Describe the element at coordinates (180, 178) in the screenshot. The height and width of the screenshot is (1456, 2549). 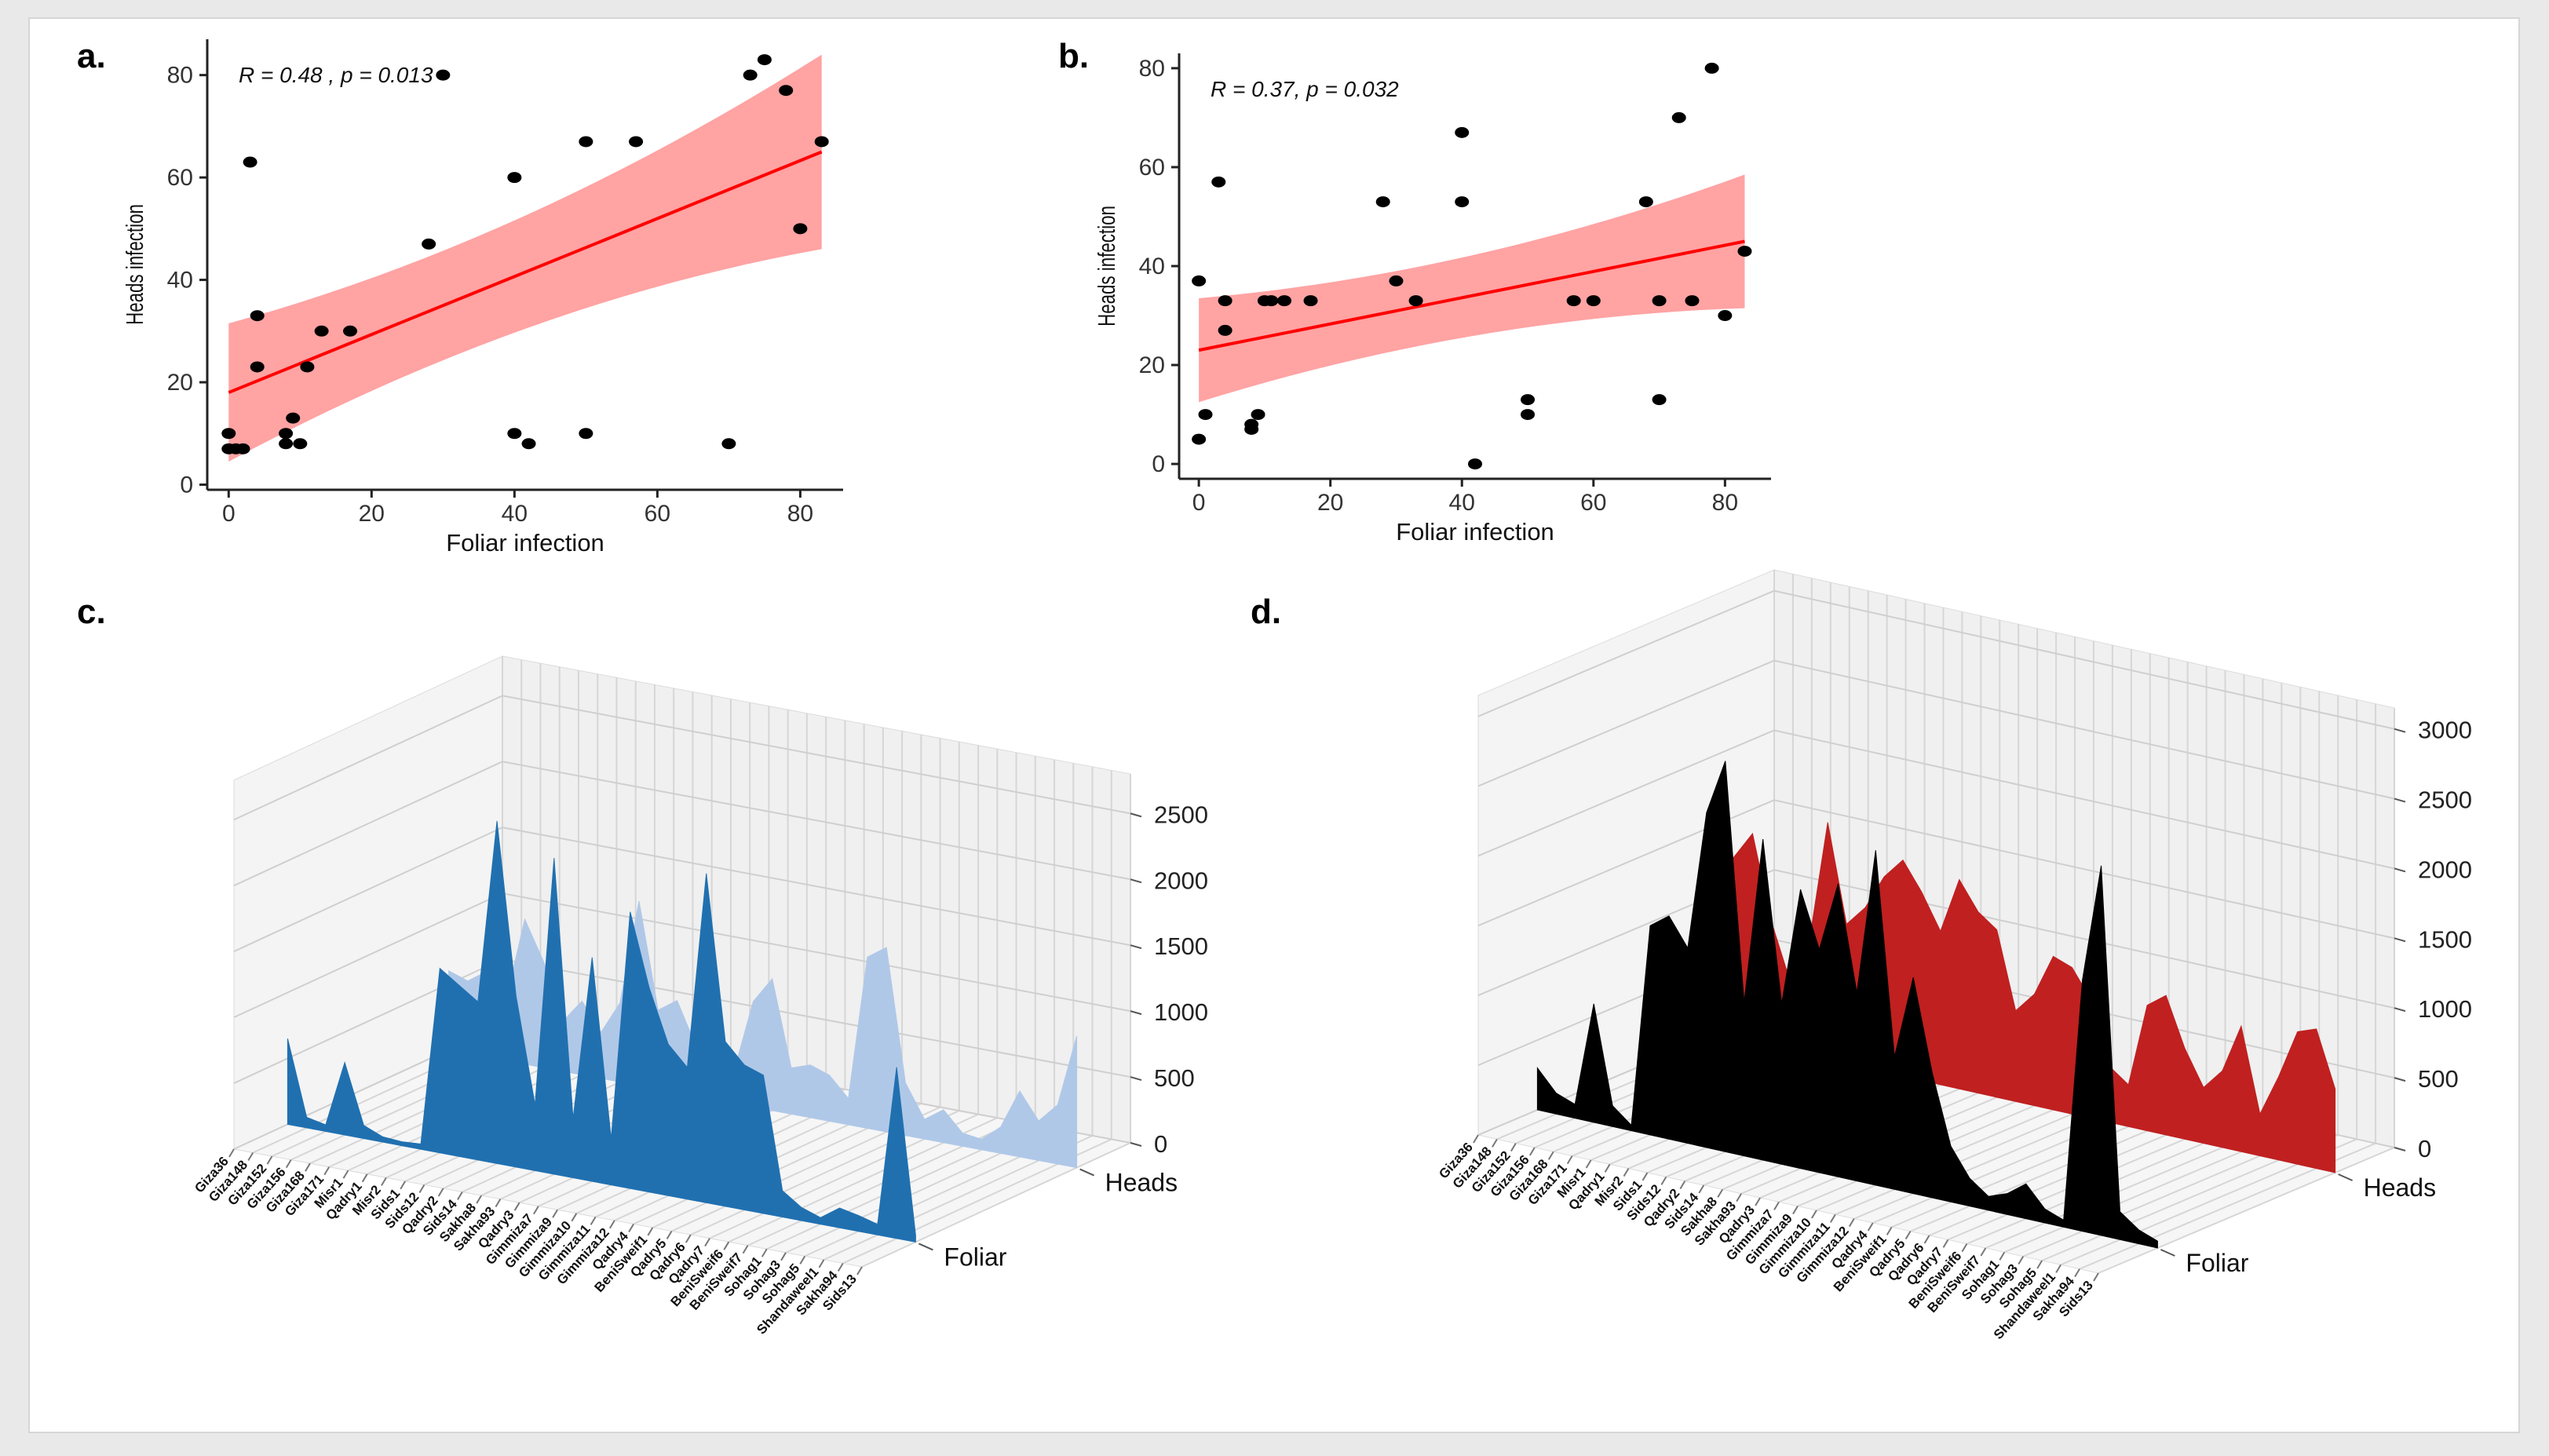
I see `y-tick-label: 60` at that location.